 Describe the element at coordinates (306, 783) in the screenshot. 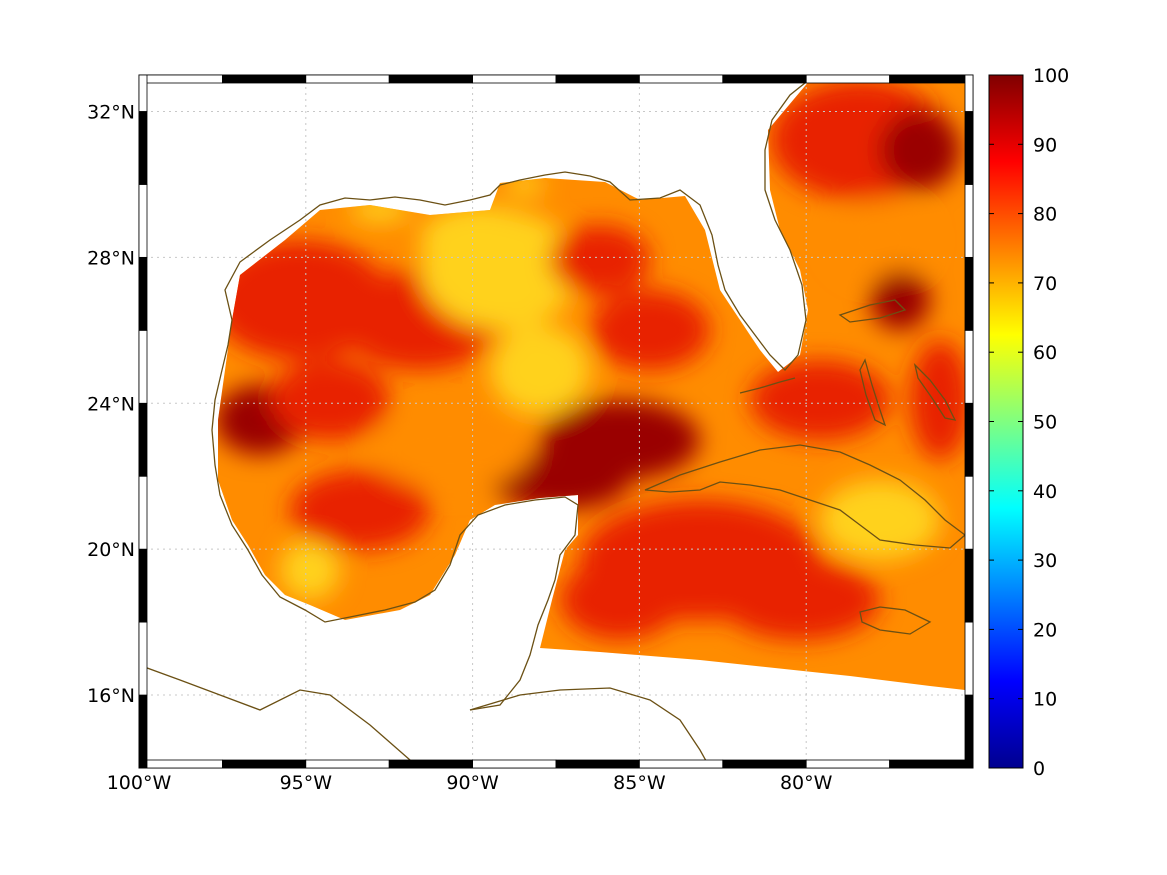

I see `lon-tick-label: 95°W` at that location.